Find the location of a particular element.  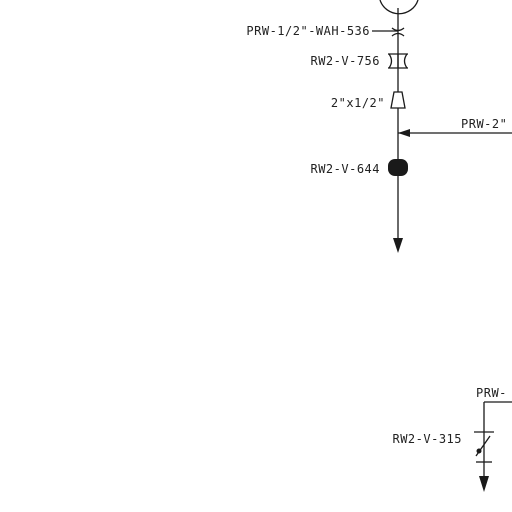

wah-label: PRW-1/2"-WAH-536 is located at coordinates (308, 31).